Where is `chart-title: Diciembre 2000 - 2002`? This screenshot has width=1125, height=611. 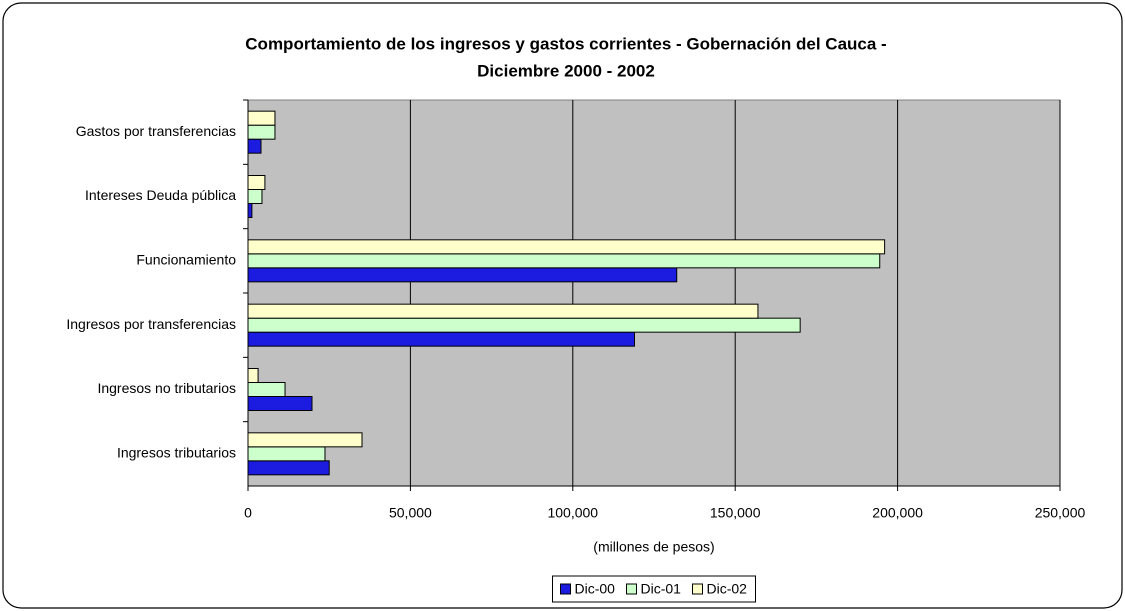 chart-title: Diciembre 2000 - 2002 is located at coordinates (566, 70).